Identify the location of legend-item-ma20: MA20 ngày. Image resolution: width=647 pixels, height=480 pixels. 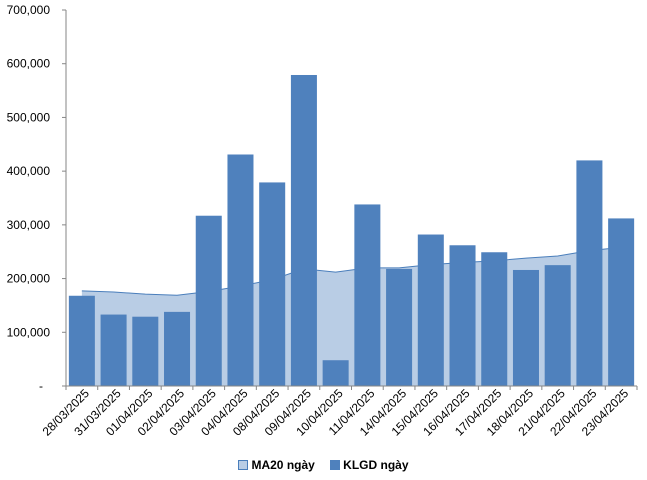
(276, 465).